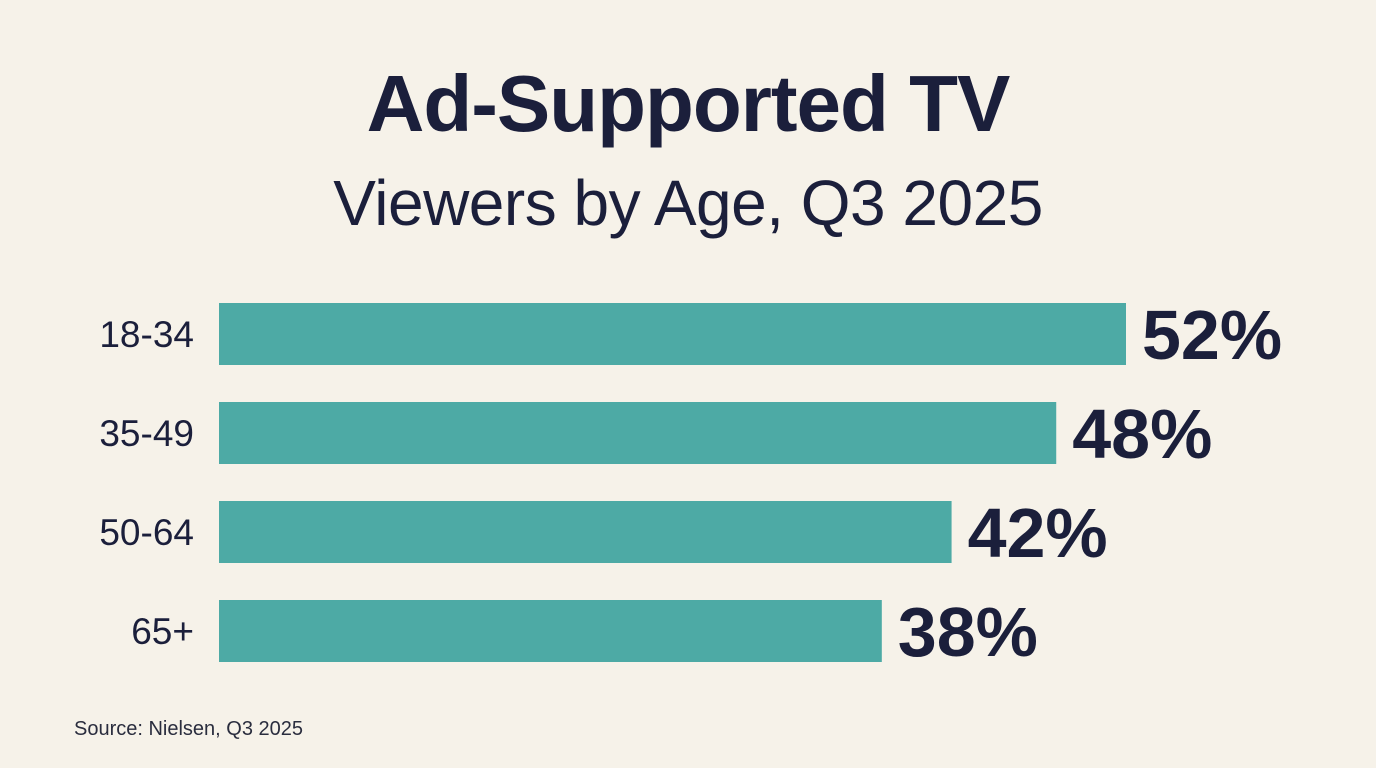 The height and width of the screenshot is (768, 1376). Describe the element at coordinates (550, 631) in the screenshot. I see `bar-65+` at that location.